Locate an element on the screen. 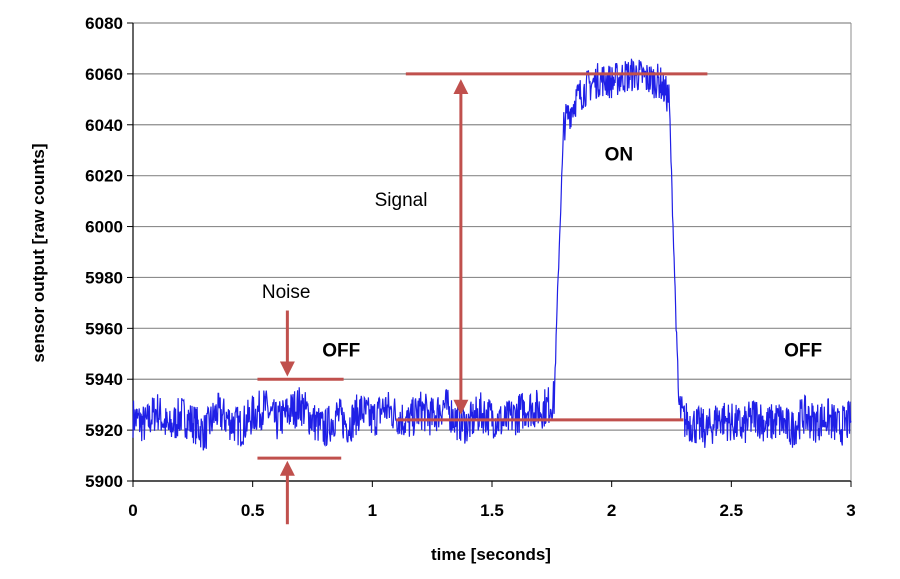 This screenshot has width=900, height=579. y-axis-title: sensor output [raw counts] is located at coordinates (38, 252).